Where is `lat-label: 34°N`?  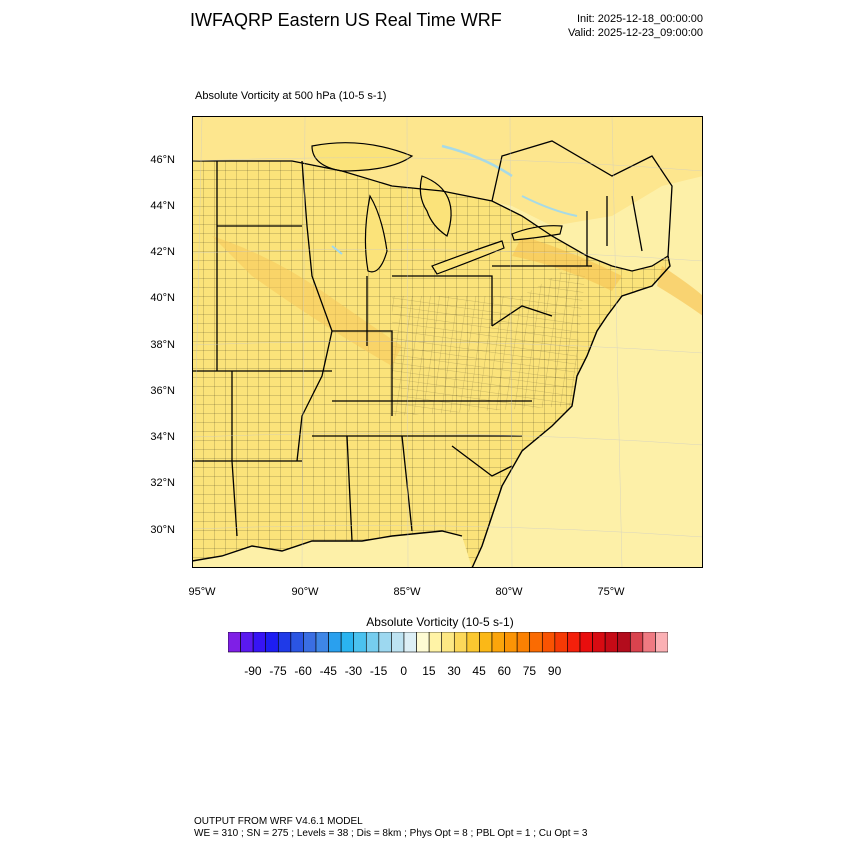
lat-label: 34°N is located at coordinates (162, 437).